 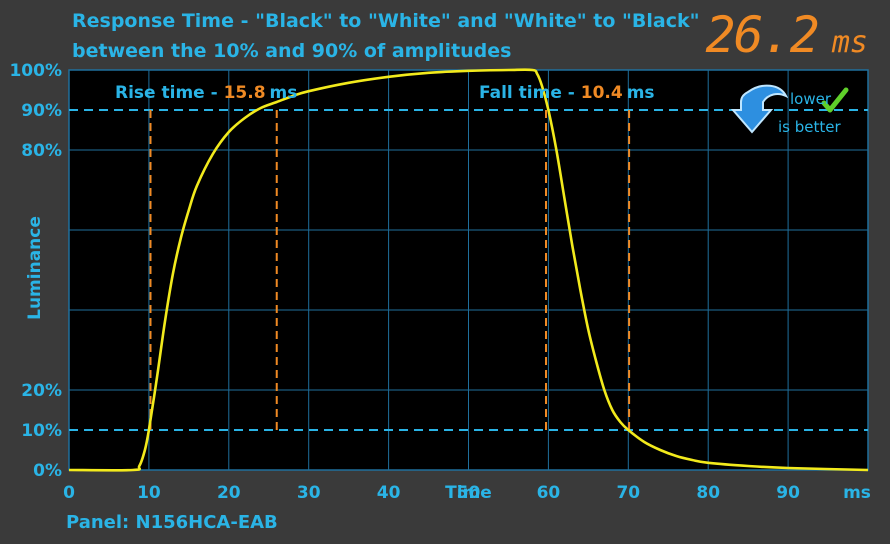 I want to click on x-tick-labels: 0 10 20 30 40 50 60 70 80 90, so click(x=431, y=493).